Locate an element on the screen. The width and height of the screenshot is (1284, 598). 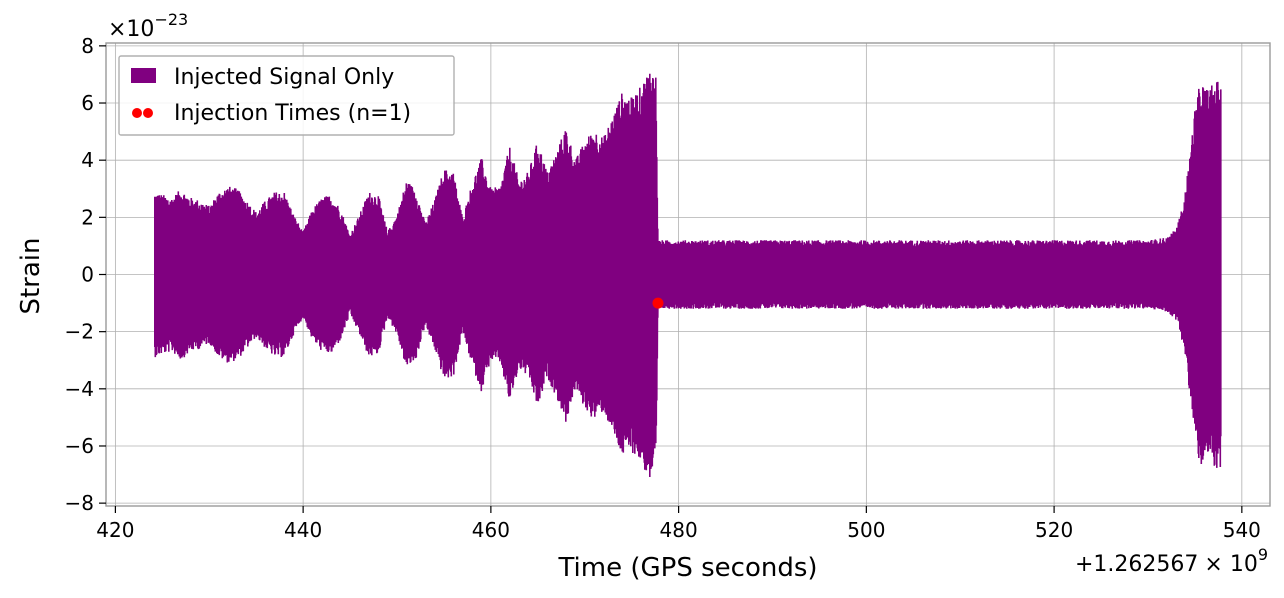
legend-swatch-signal is located at coordinates (143, 75).